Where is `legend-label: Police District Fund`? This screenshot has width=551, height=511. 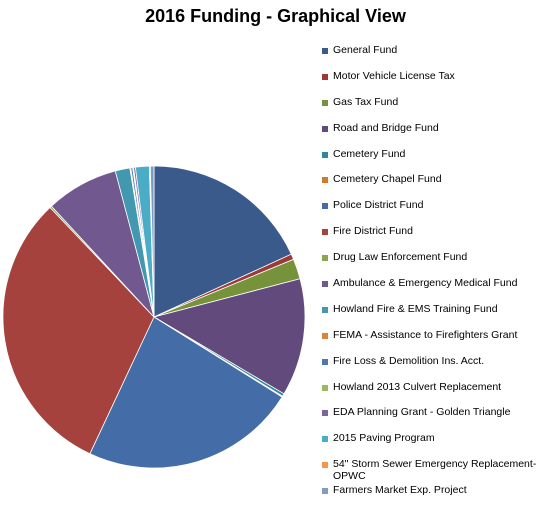
legend-label: Police District Fund is located at coordinates (378, 205).